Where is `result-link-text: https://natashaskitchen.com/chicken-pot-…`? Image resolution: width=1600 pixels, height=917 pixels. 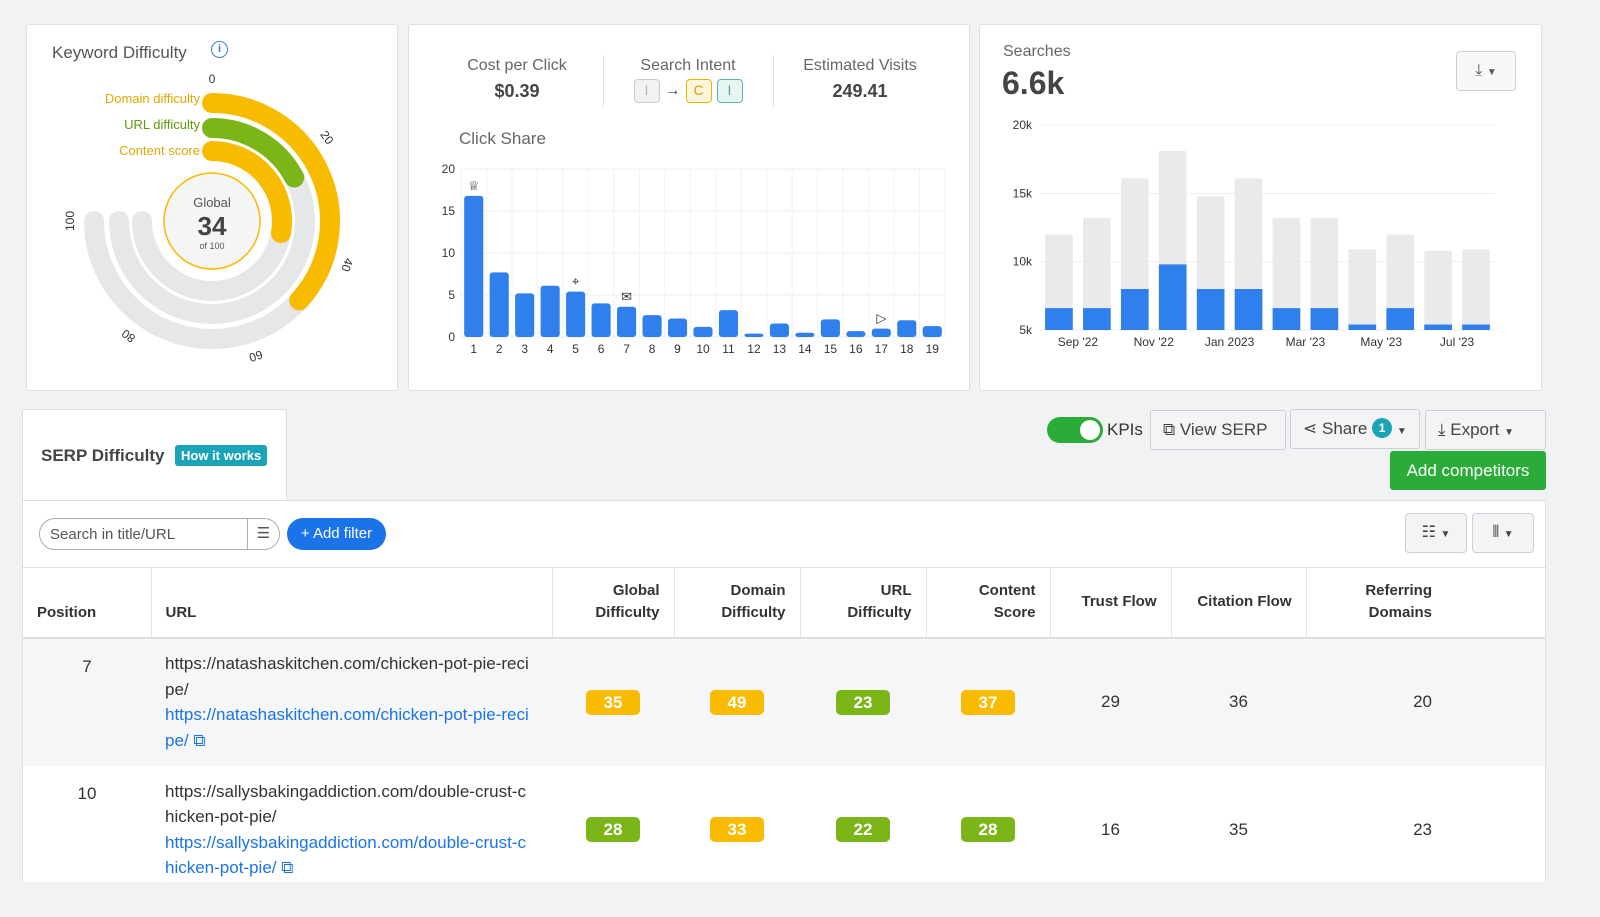
result-link-text: https://natashaskitchen.com/chicken-pot-… is located at coordinates (347, 727).